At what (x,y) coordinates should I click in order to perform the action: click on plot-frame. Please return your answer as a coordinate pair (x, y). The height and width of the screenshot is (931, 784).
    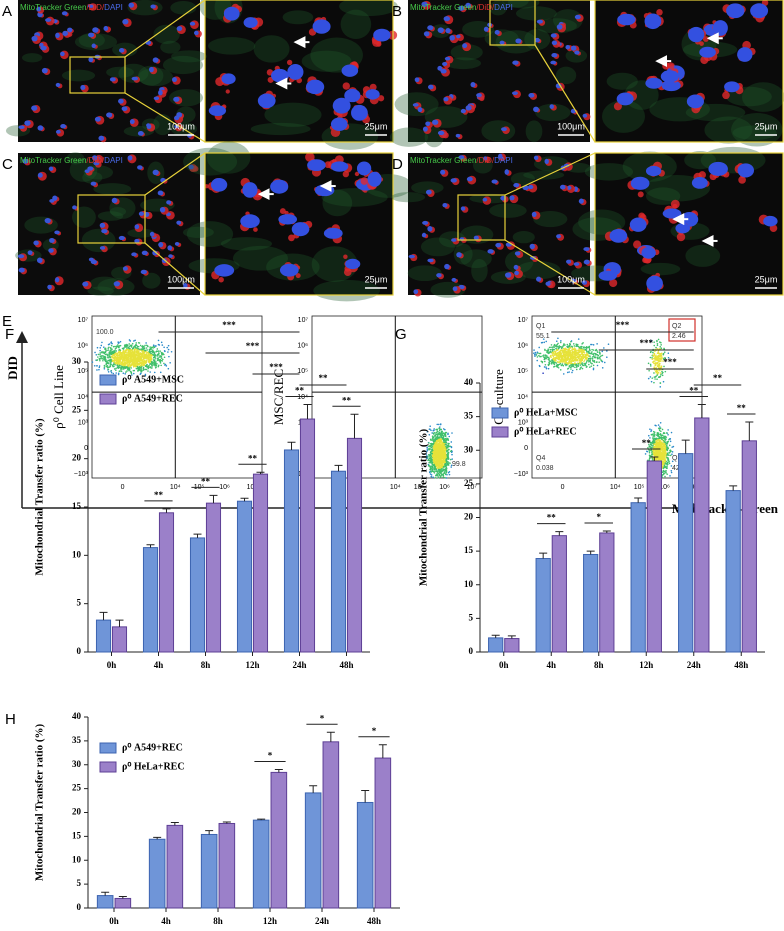
    Looking at the image, I should click on (177, 397).